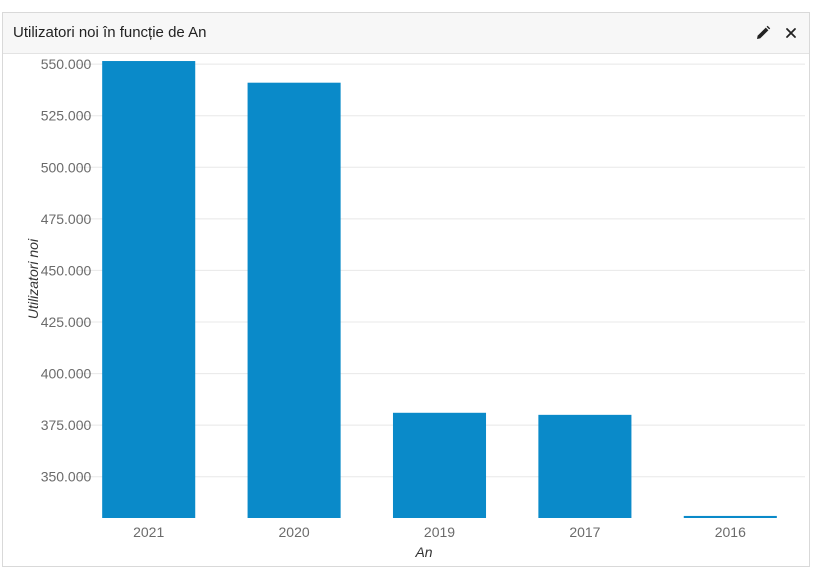 The width and height of the screenshot is (814, 569). I want to click on y-tick-label: 400.000, so click(66, 374).